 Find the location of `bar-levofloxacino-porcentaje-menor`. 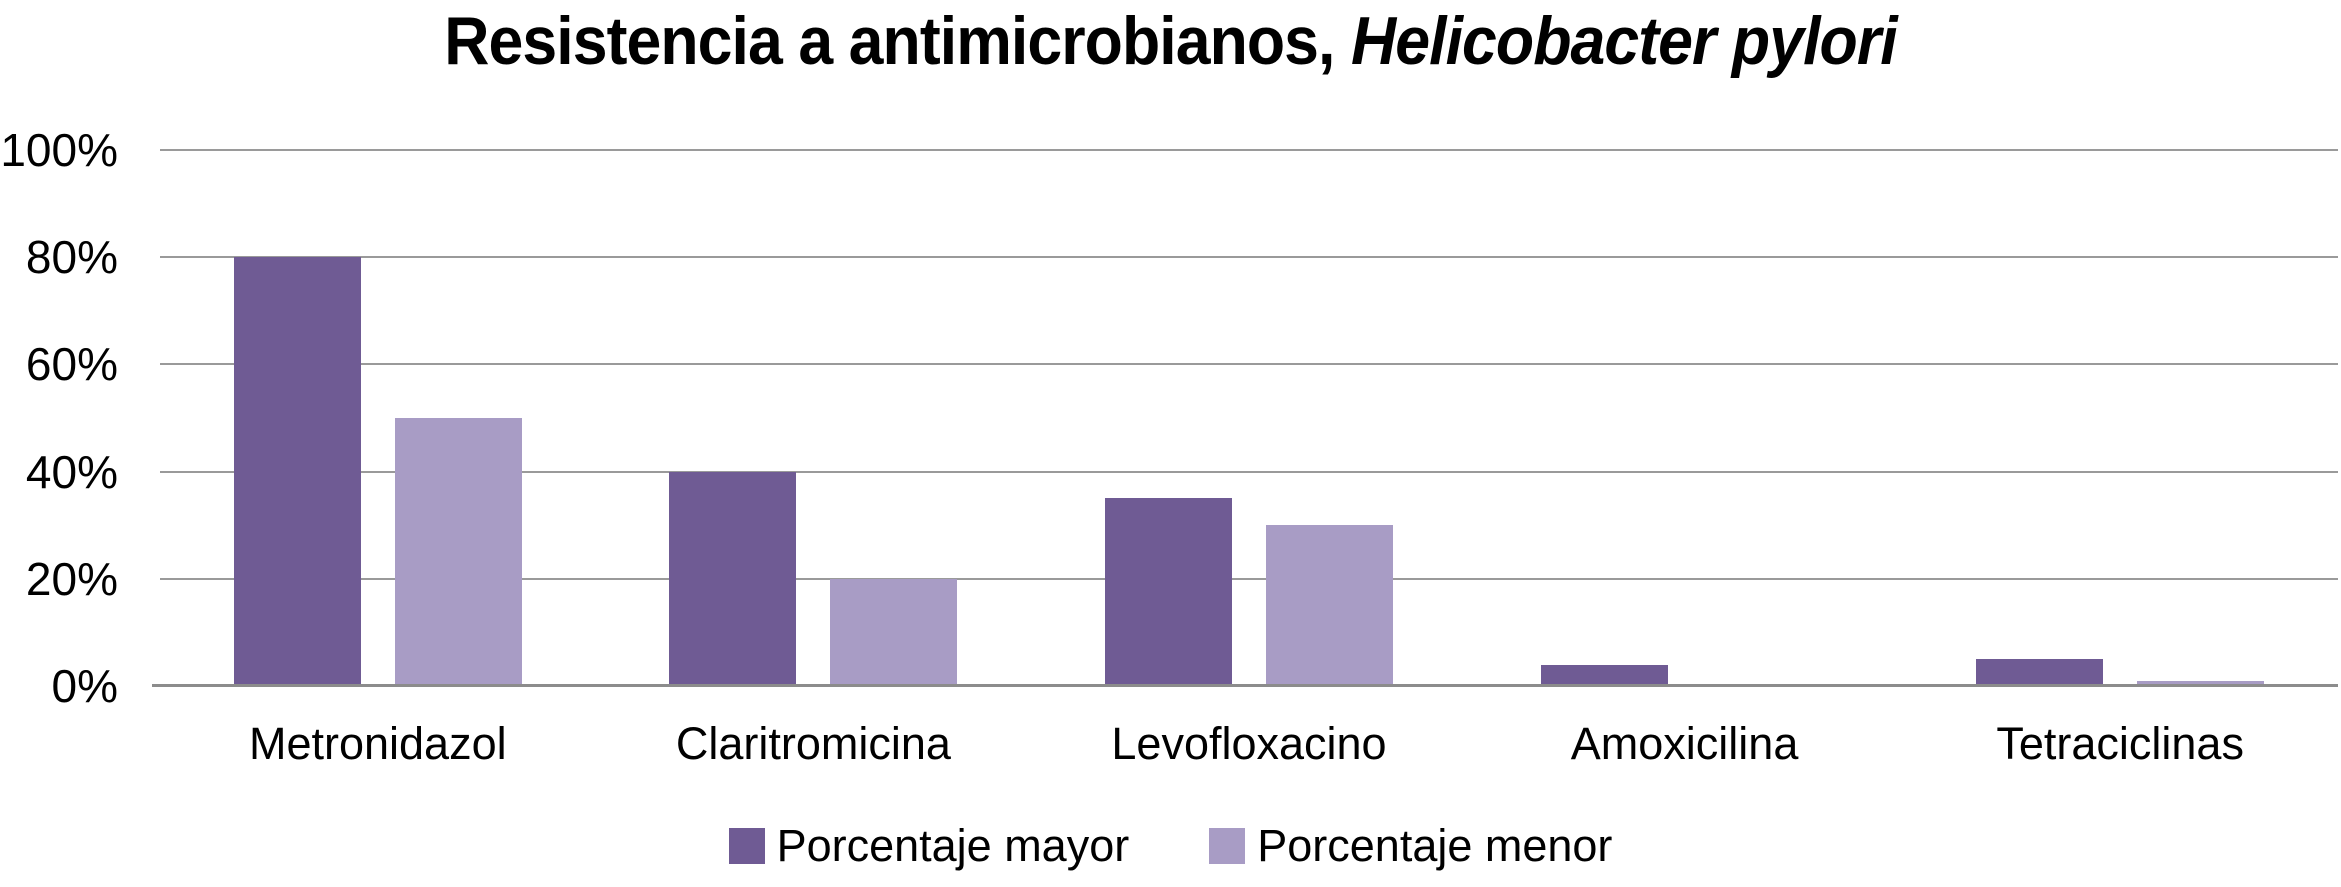

bar-levofloxacino-porcentaje-menor is located at coordinates (1329, 605).